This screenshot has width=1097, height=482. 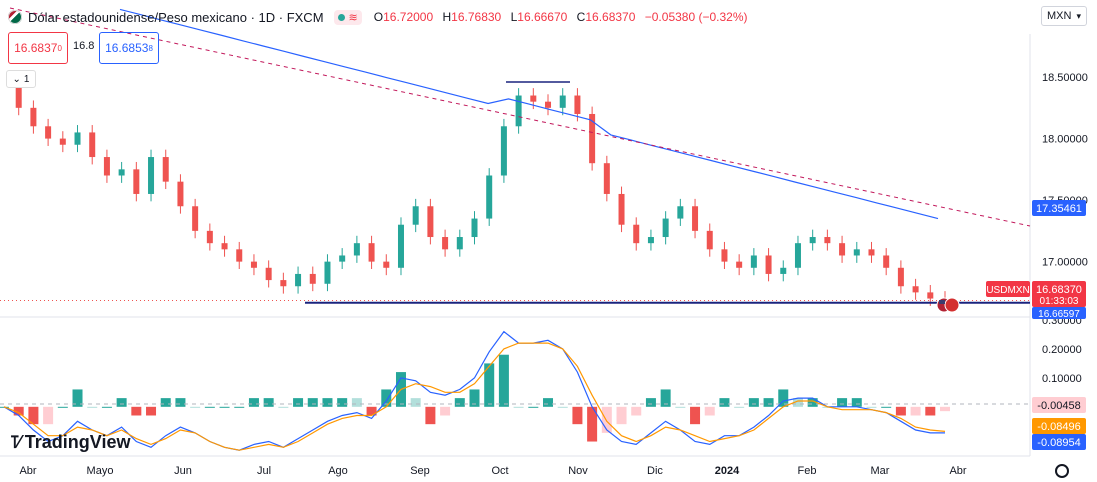 What do you see at coordinates (15, 442) in the screenshot?
I see `tradingview-logo-icon: ⊺⁄` at bounding box center [15, 442].